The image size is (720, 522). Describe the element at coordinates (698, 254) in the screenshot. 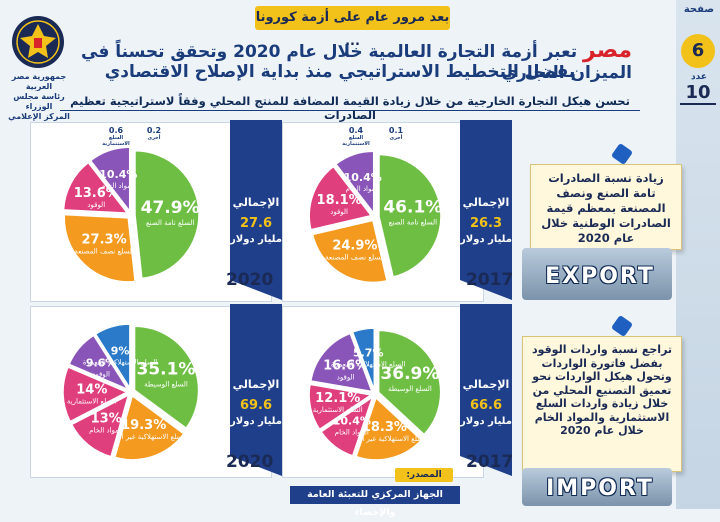

I see `side-bar` at that location.